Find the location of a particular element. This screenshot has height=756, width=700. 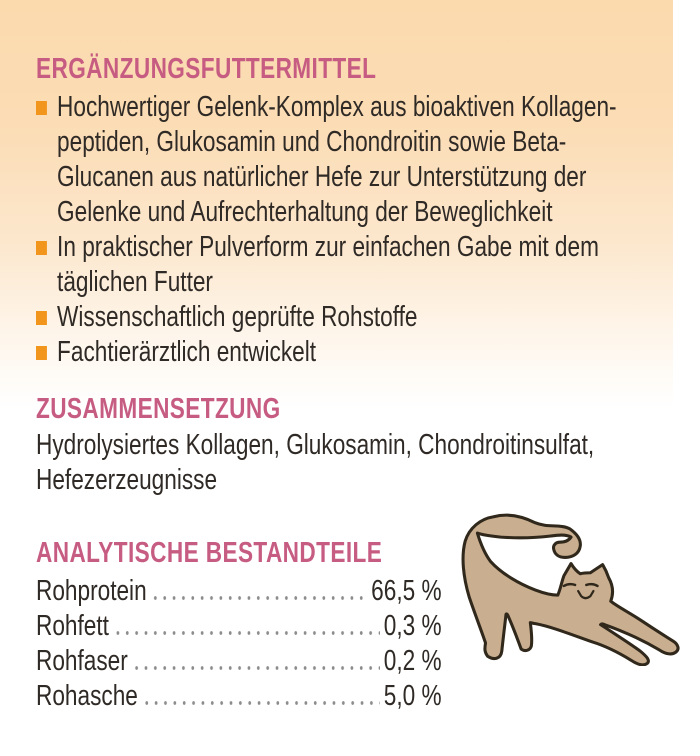

analysis-label: Rohasche is located at coordinates (87, 696).